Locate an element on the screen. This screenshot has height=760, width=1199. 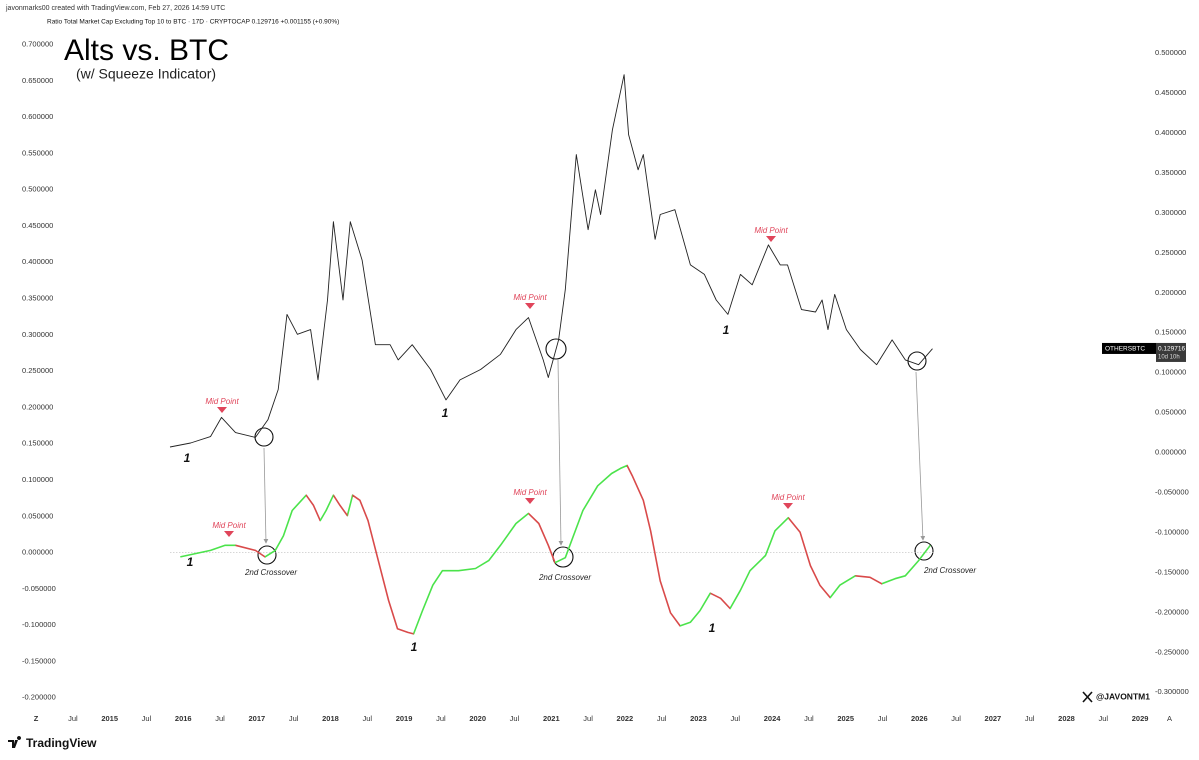
chart-subtitle: (w/ Squeeze Indicator) is located at coordinates (146, 74).